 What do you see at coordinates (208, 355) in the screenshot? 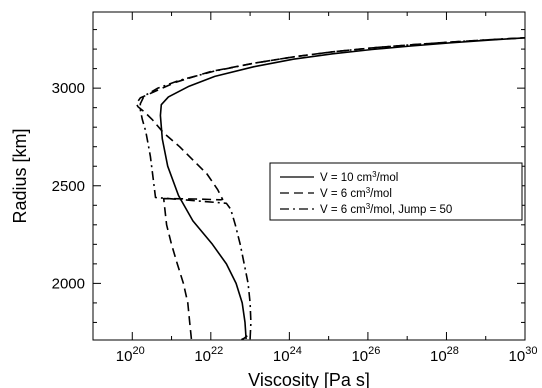
I see `x-tick-label: 1022` at bounding box center [208, 355].